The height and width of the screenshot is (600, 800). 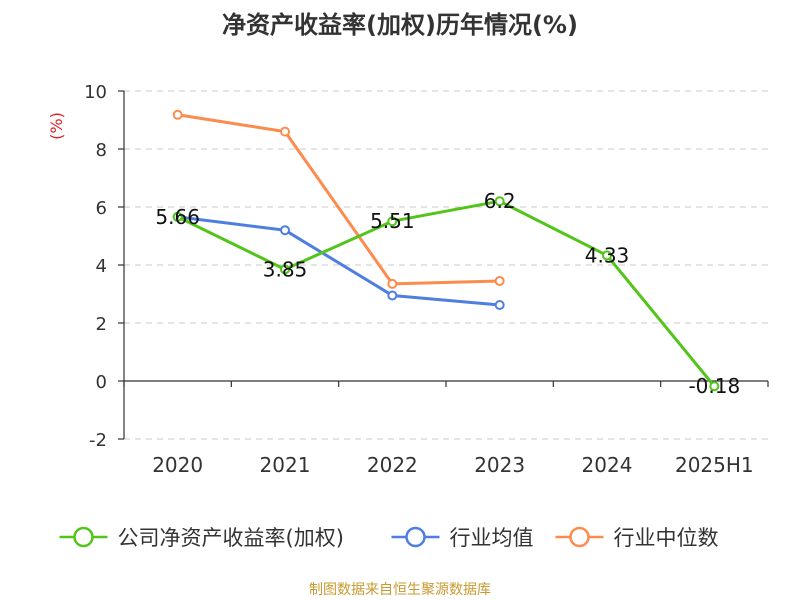 What do you see at coordinates (177, 465) in the screenshot?
I see `x-tick-label: 2020` at bounding box center [177, 465].